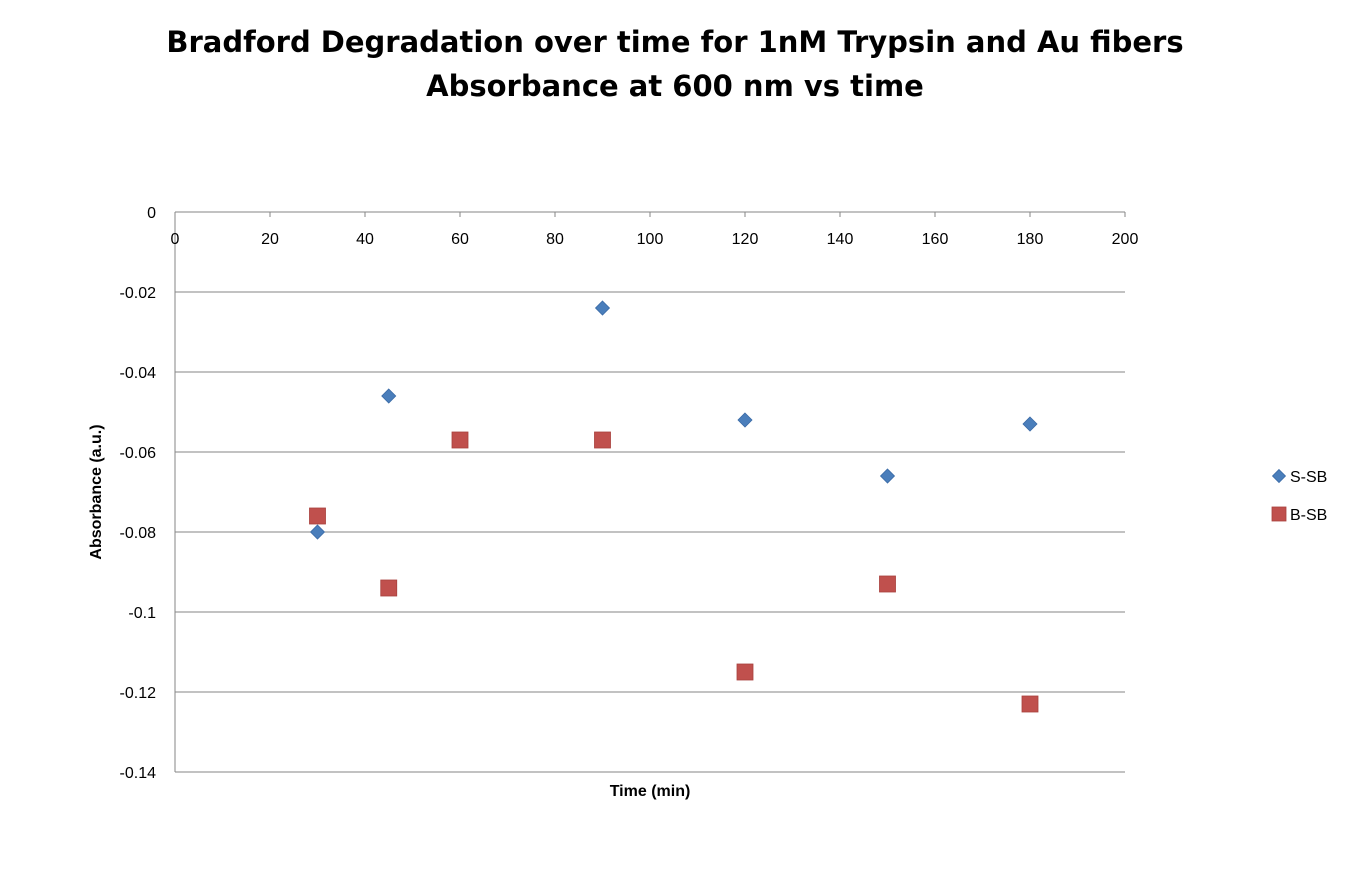 Image resolution: width=1350 pixels, height=880 pixels. I want to click on y-tick-label: -0.1, so click(142, 613).